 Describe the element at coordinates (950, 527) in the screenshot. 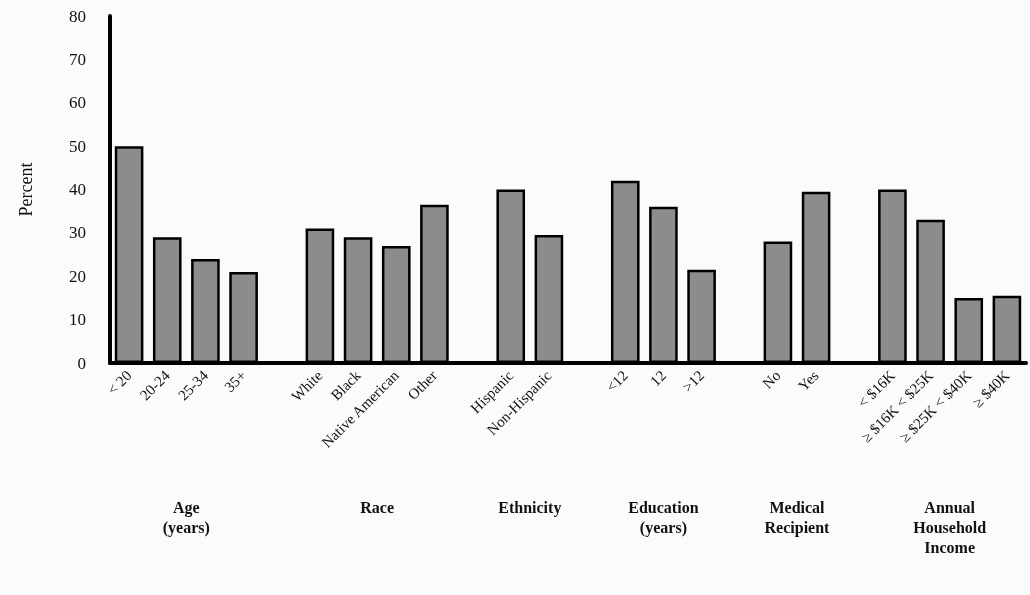

I see `text: Annual Household Income` at that location.